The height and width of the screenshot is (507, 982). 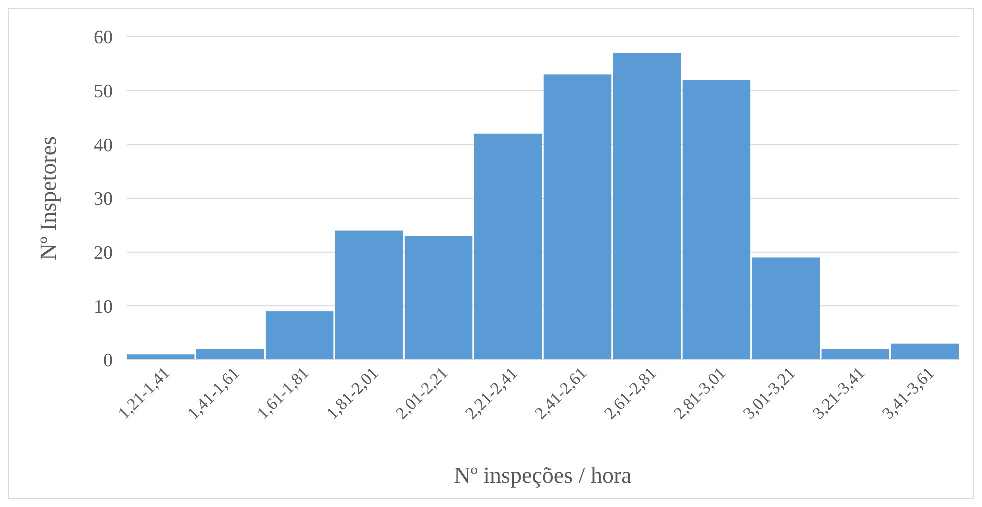 What do you see at coordinates (103, 91) in the screenshot?
I see `y-tick-label: 50` at bounding box center [103, 91].